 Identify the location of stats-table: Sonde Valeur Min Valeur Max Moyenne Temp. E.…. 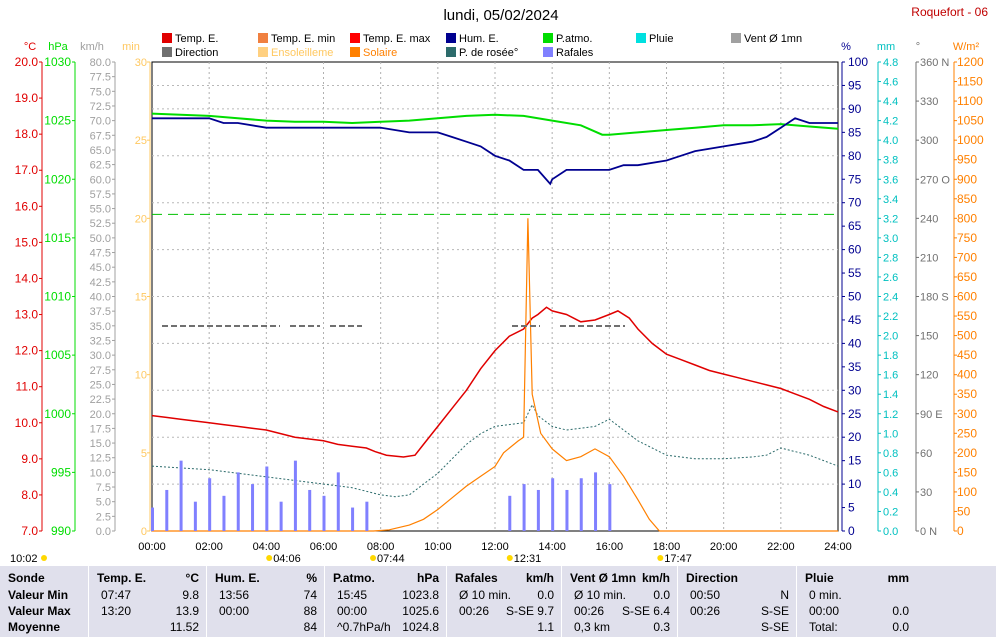
(498, 601).